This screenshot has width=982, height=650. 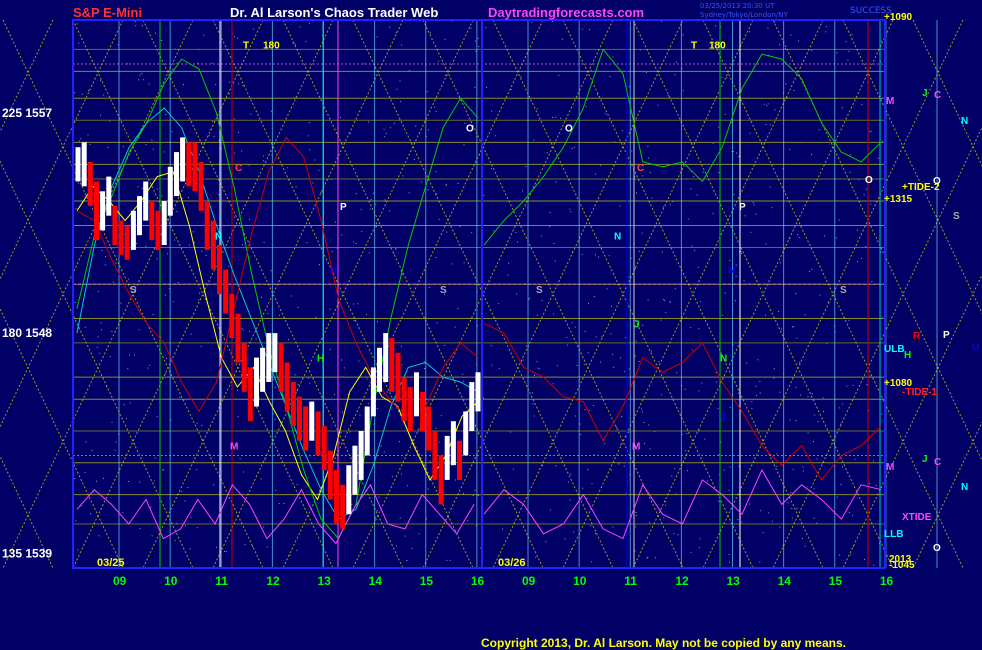 What do you see at coordinates (566, 12) in the screenshot?
I see `site-link: Daytradingforecasts.com` at bounding box center [566, 12].